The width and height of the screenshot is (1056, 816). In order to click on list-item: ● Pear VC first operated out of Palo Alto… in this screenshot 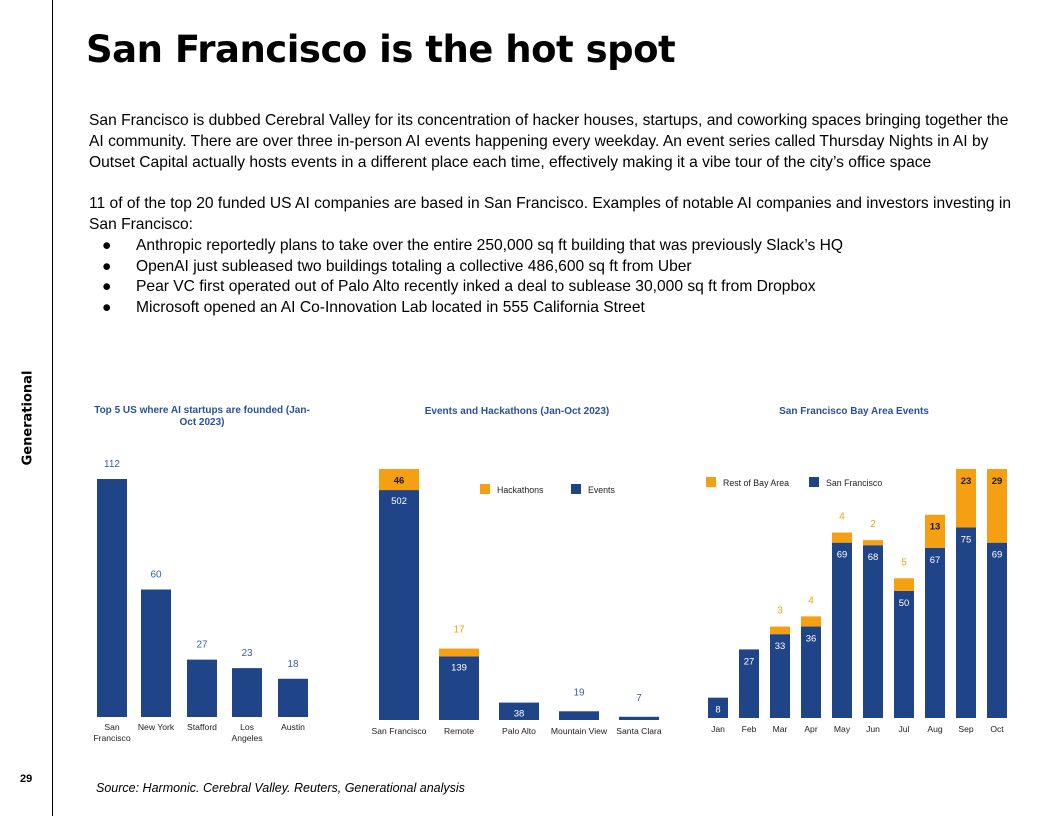, I will do `click(554, 287)`.